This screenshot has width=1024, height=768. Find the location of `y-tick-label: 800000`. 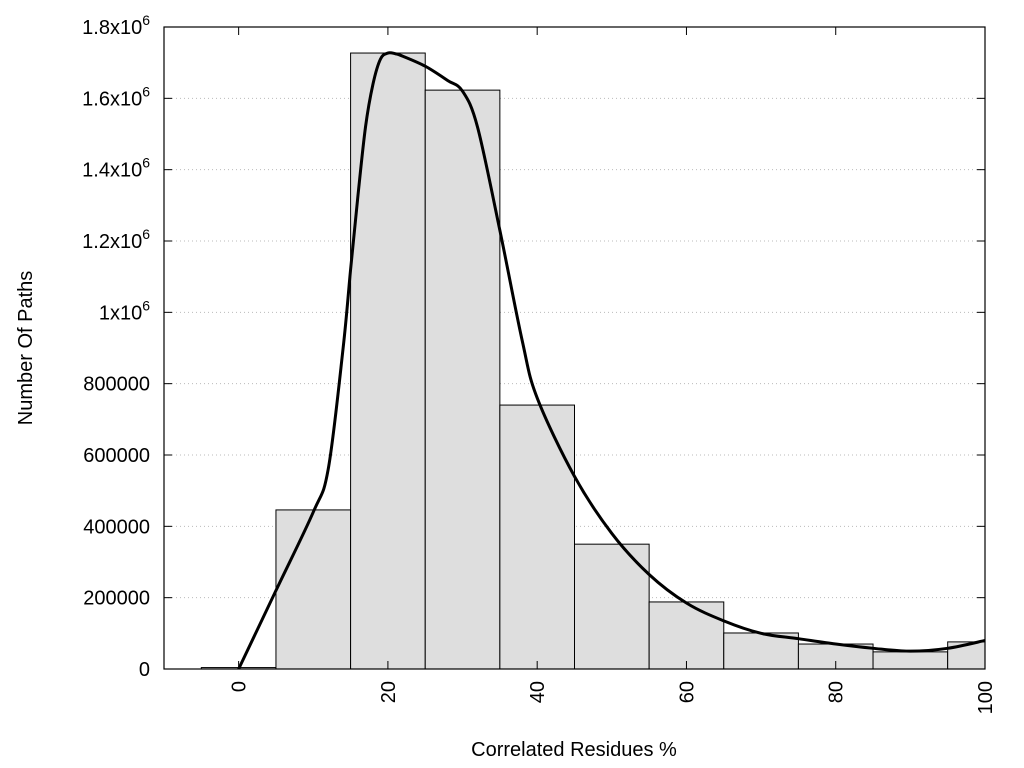

y-tick-label: 800000 is located at coordinates (116, 385).